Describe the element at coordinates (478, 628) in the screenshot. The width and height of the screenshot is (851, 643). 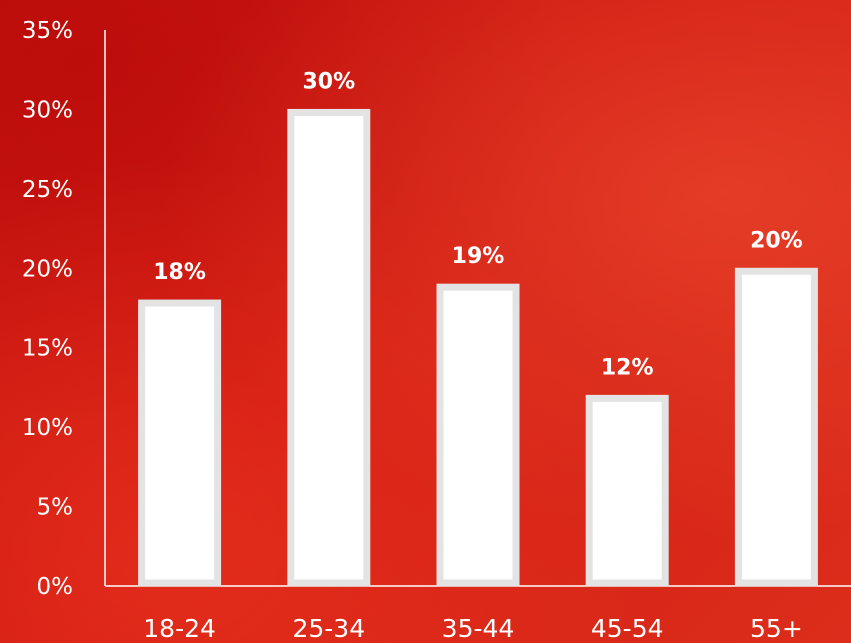
I see `x-tick-label-35-44: 35-44` at that location.